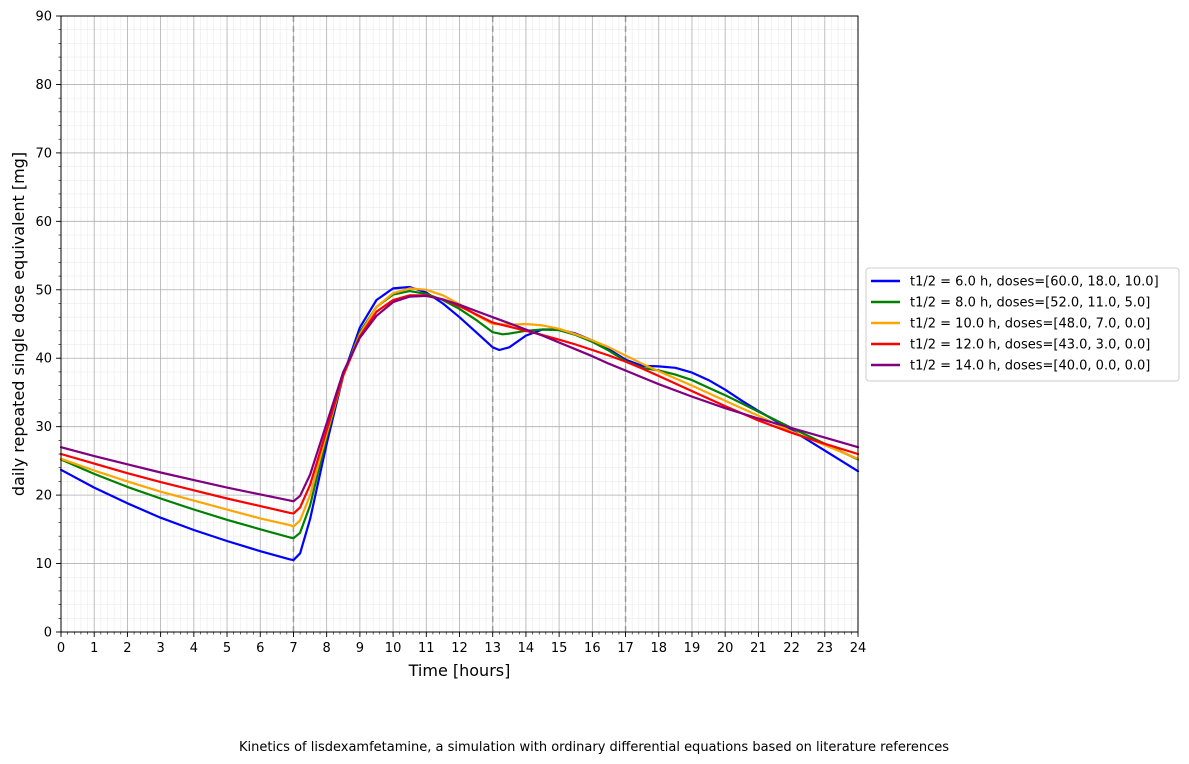  I want to click on x-tick-label: 20, so click(725, 648).